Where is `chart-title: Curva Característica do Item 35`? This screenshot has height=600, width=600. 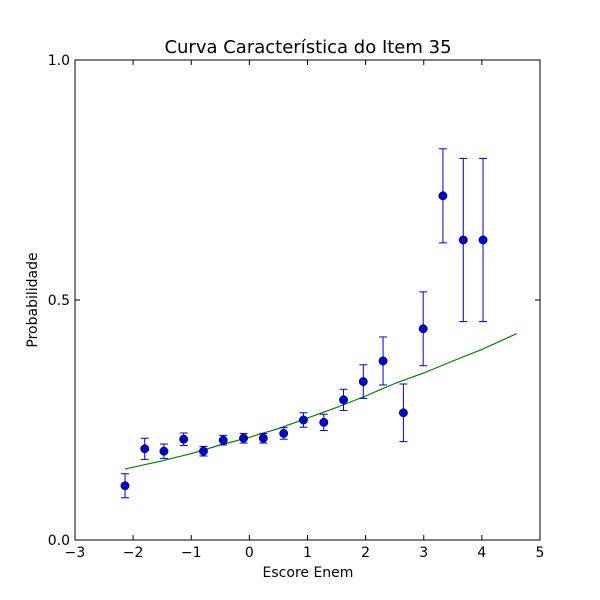
chart-title: Curva Característica do Item 35 is located at coordinates (307, 47).